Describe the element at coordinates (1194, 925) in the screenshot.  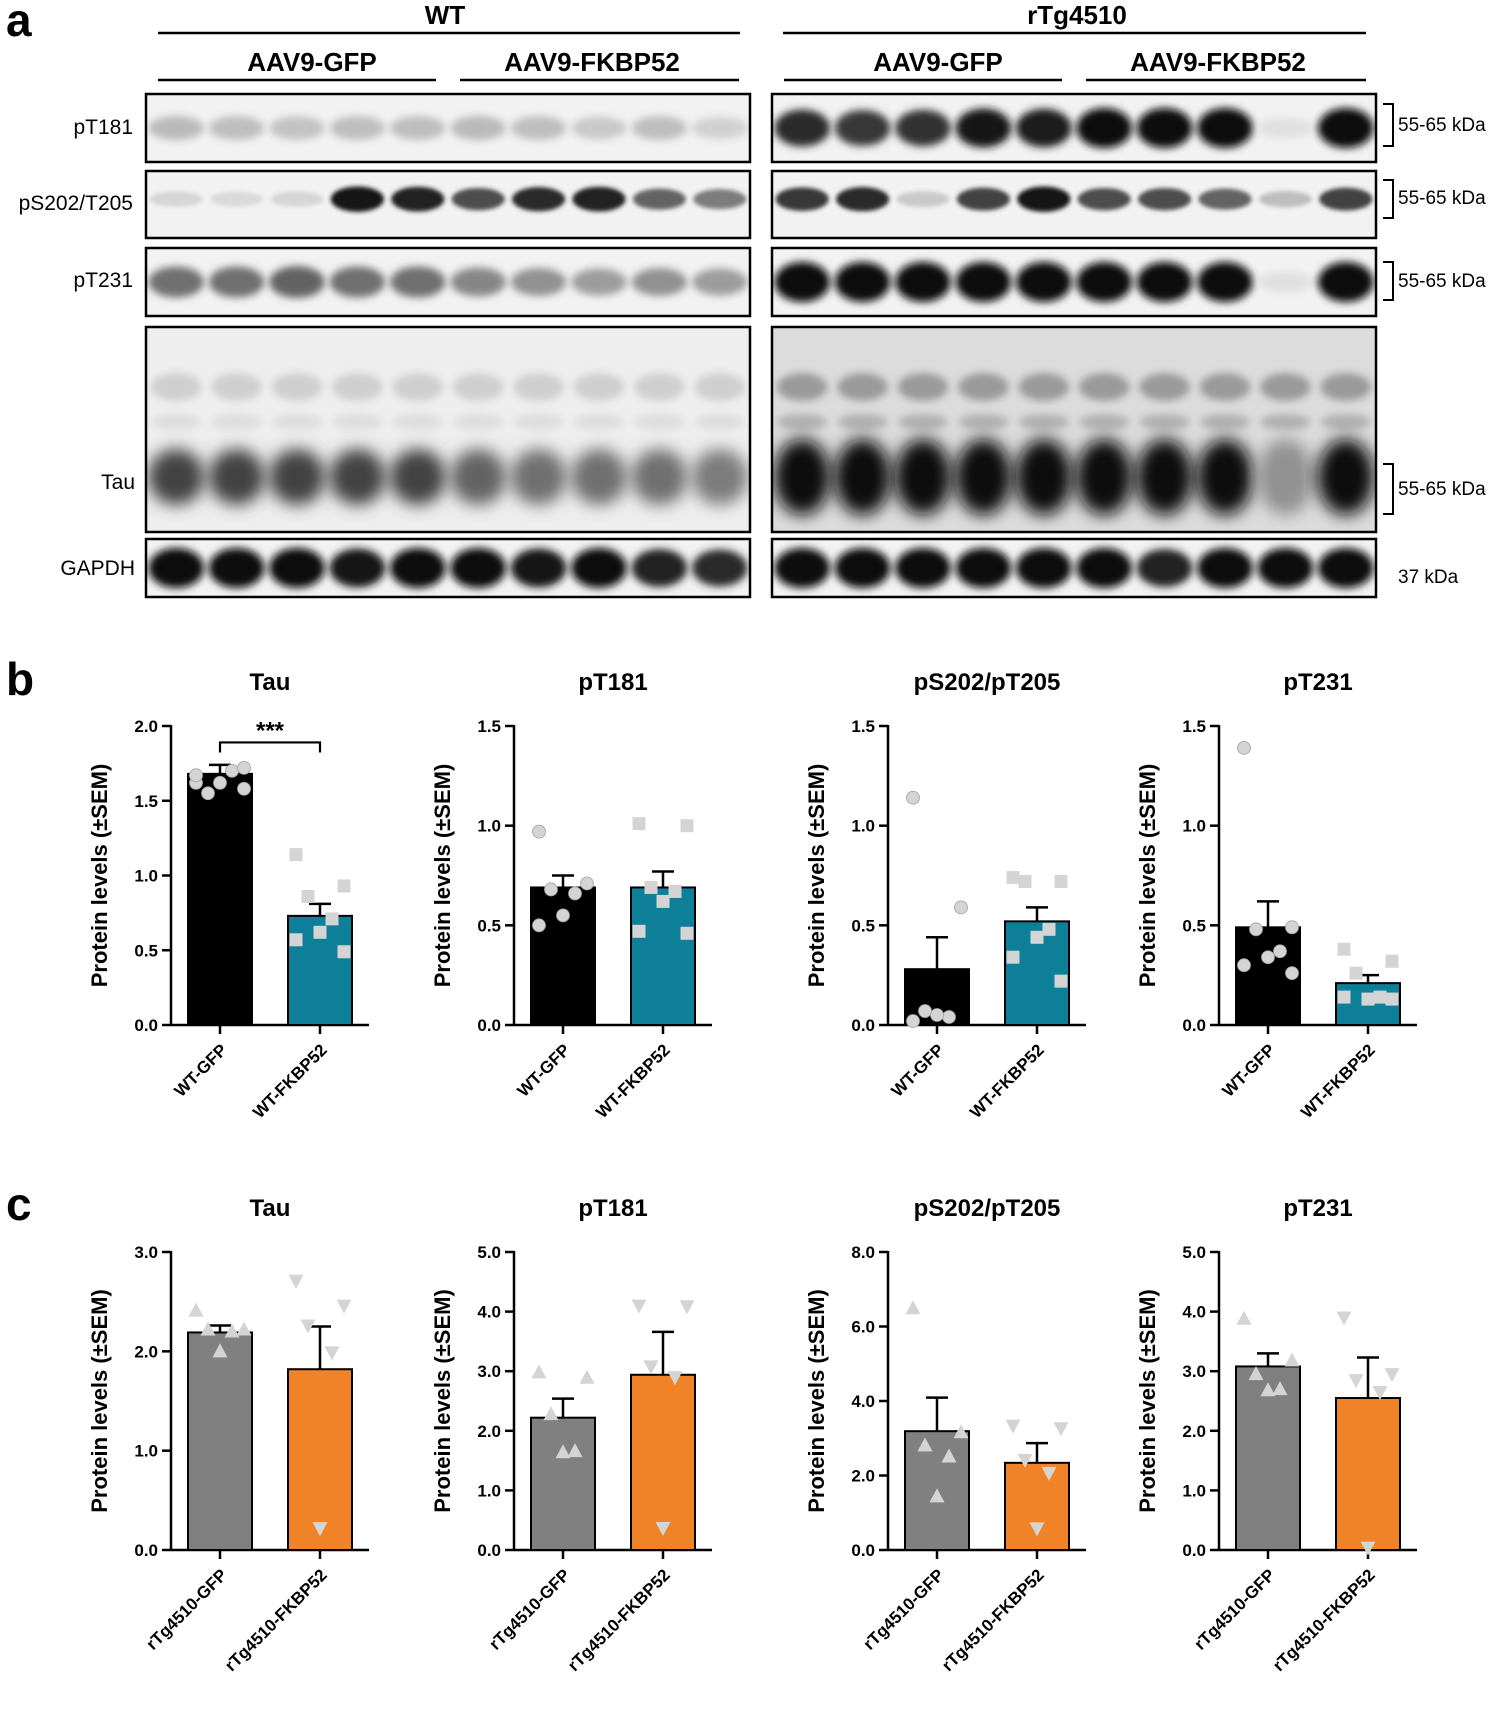
I see `y-tick-label: 0.5` at that location.